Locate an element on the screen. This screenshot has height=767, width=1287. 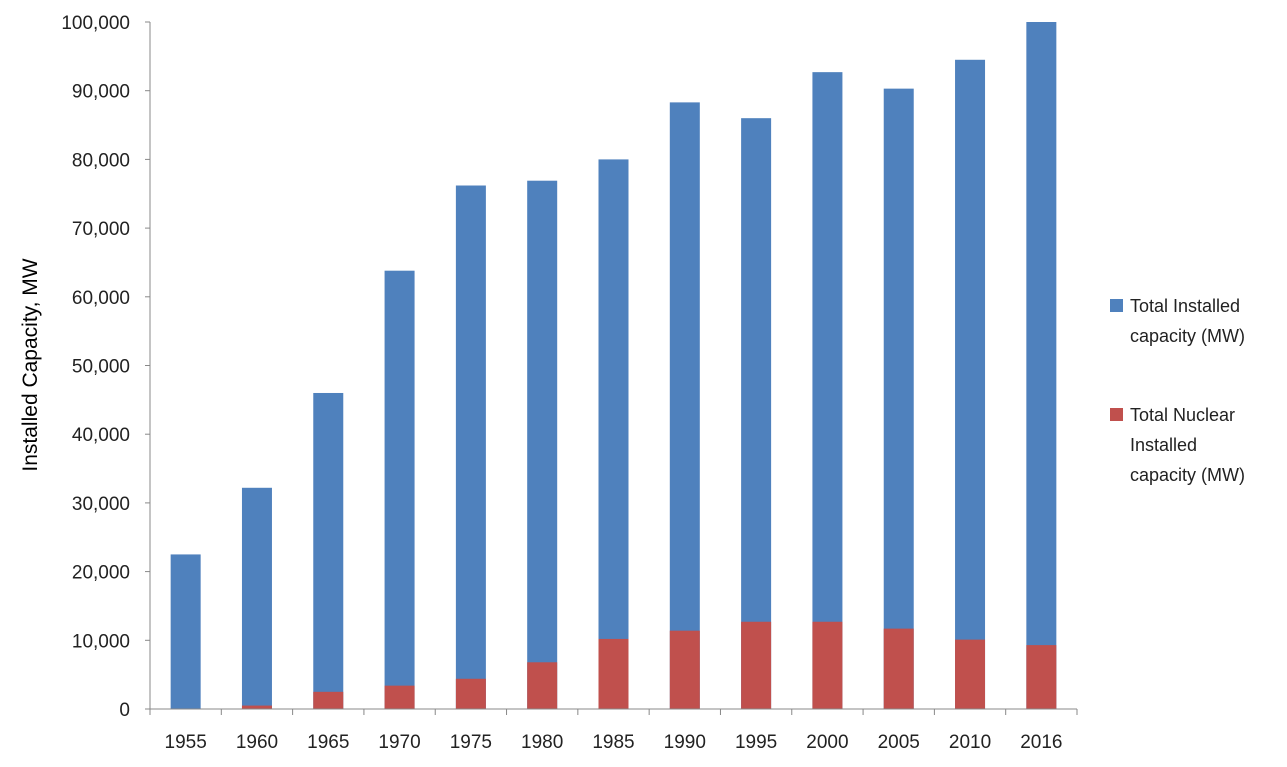
y-tick-label: 0 is located at coordinates (124, 710).